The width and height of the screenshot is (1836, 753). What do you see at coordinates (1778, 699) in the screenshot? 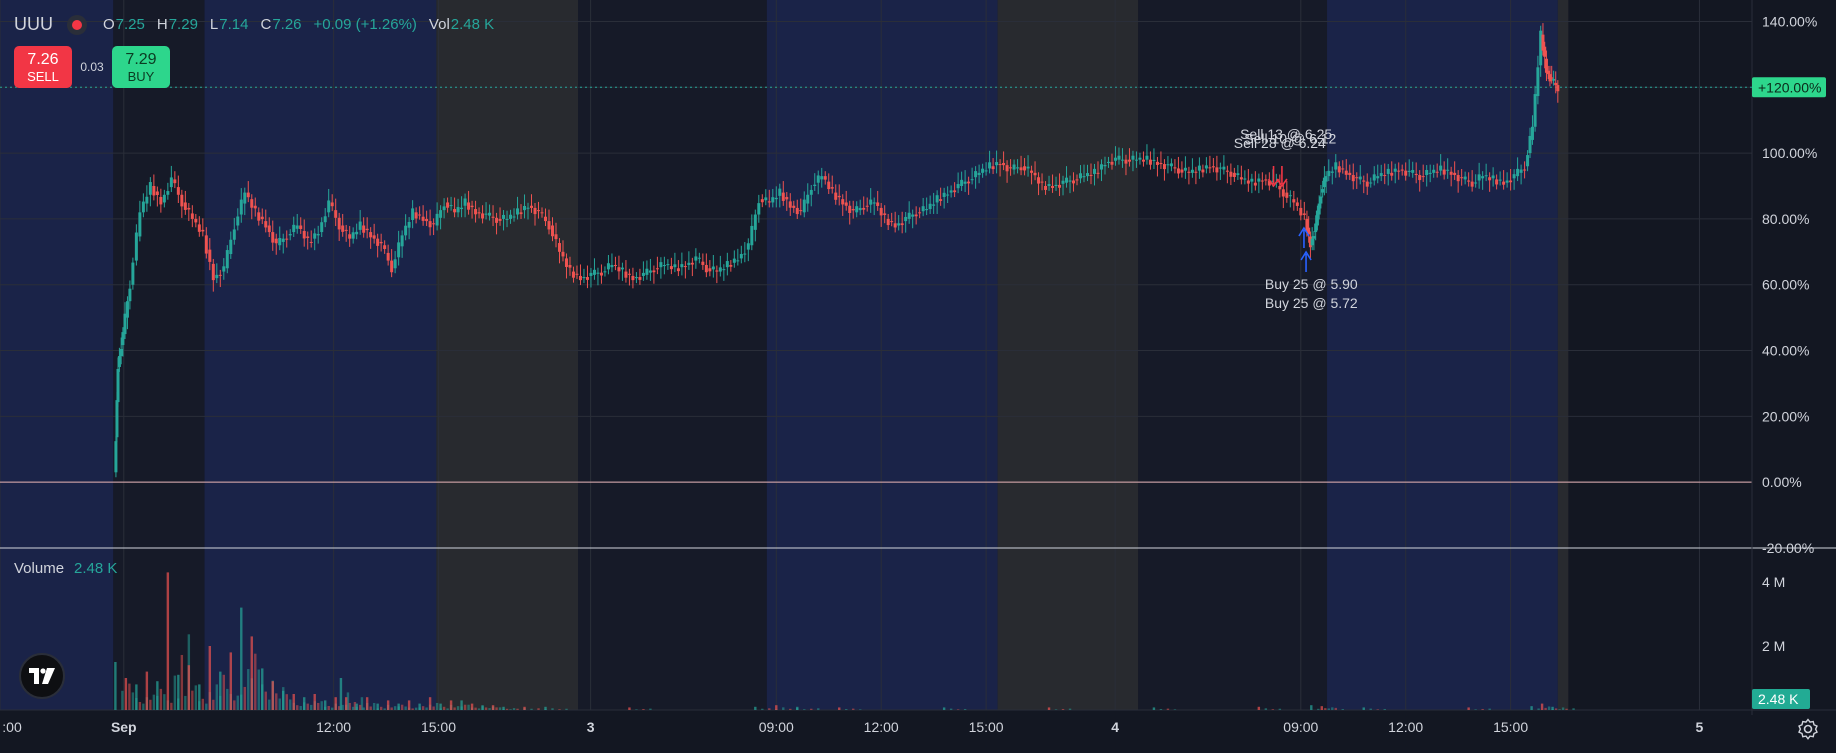
I see `volume-last-label: 2.48 K` at bounding box center [1778, 699].